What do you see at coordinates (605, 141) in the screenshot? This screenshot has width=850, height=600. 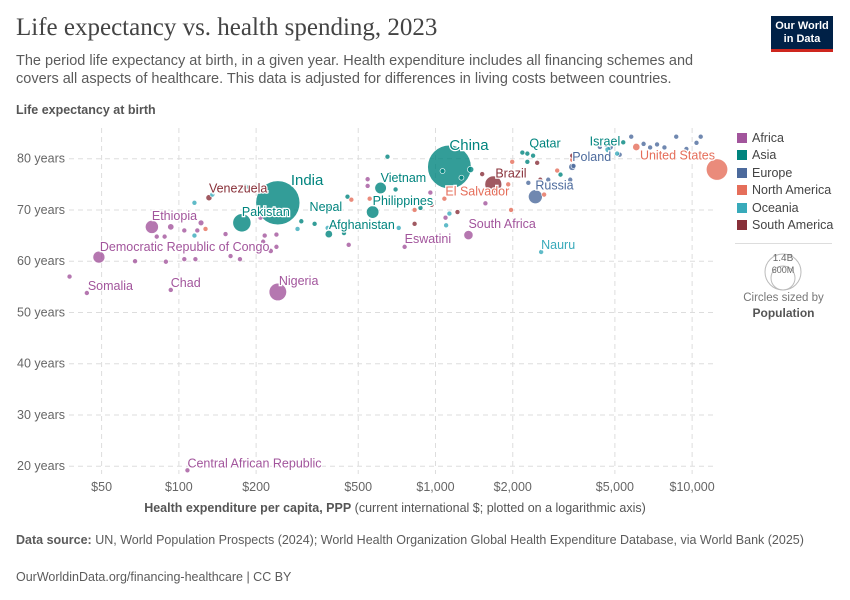 I see `point-label: Israel` at bounding box center [605, 141].